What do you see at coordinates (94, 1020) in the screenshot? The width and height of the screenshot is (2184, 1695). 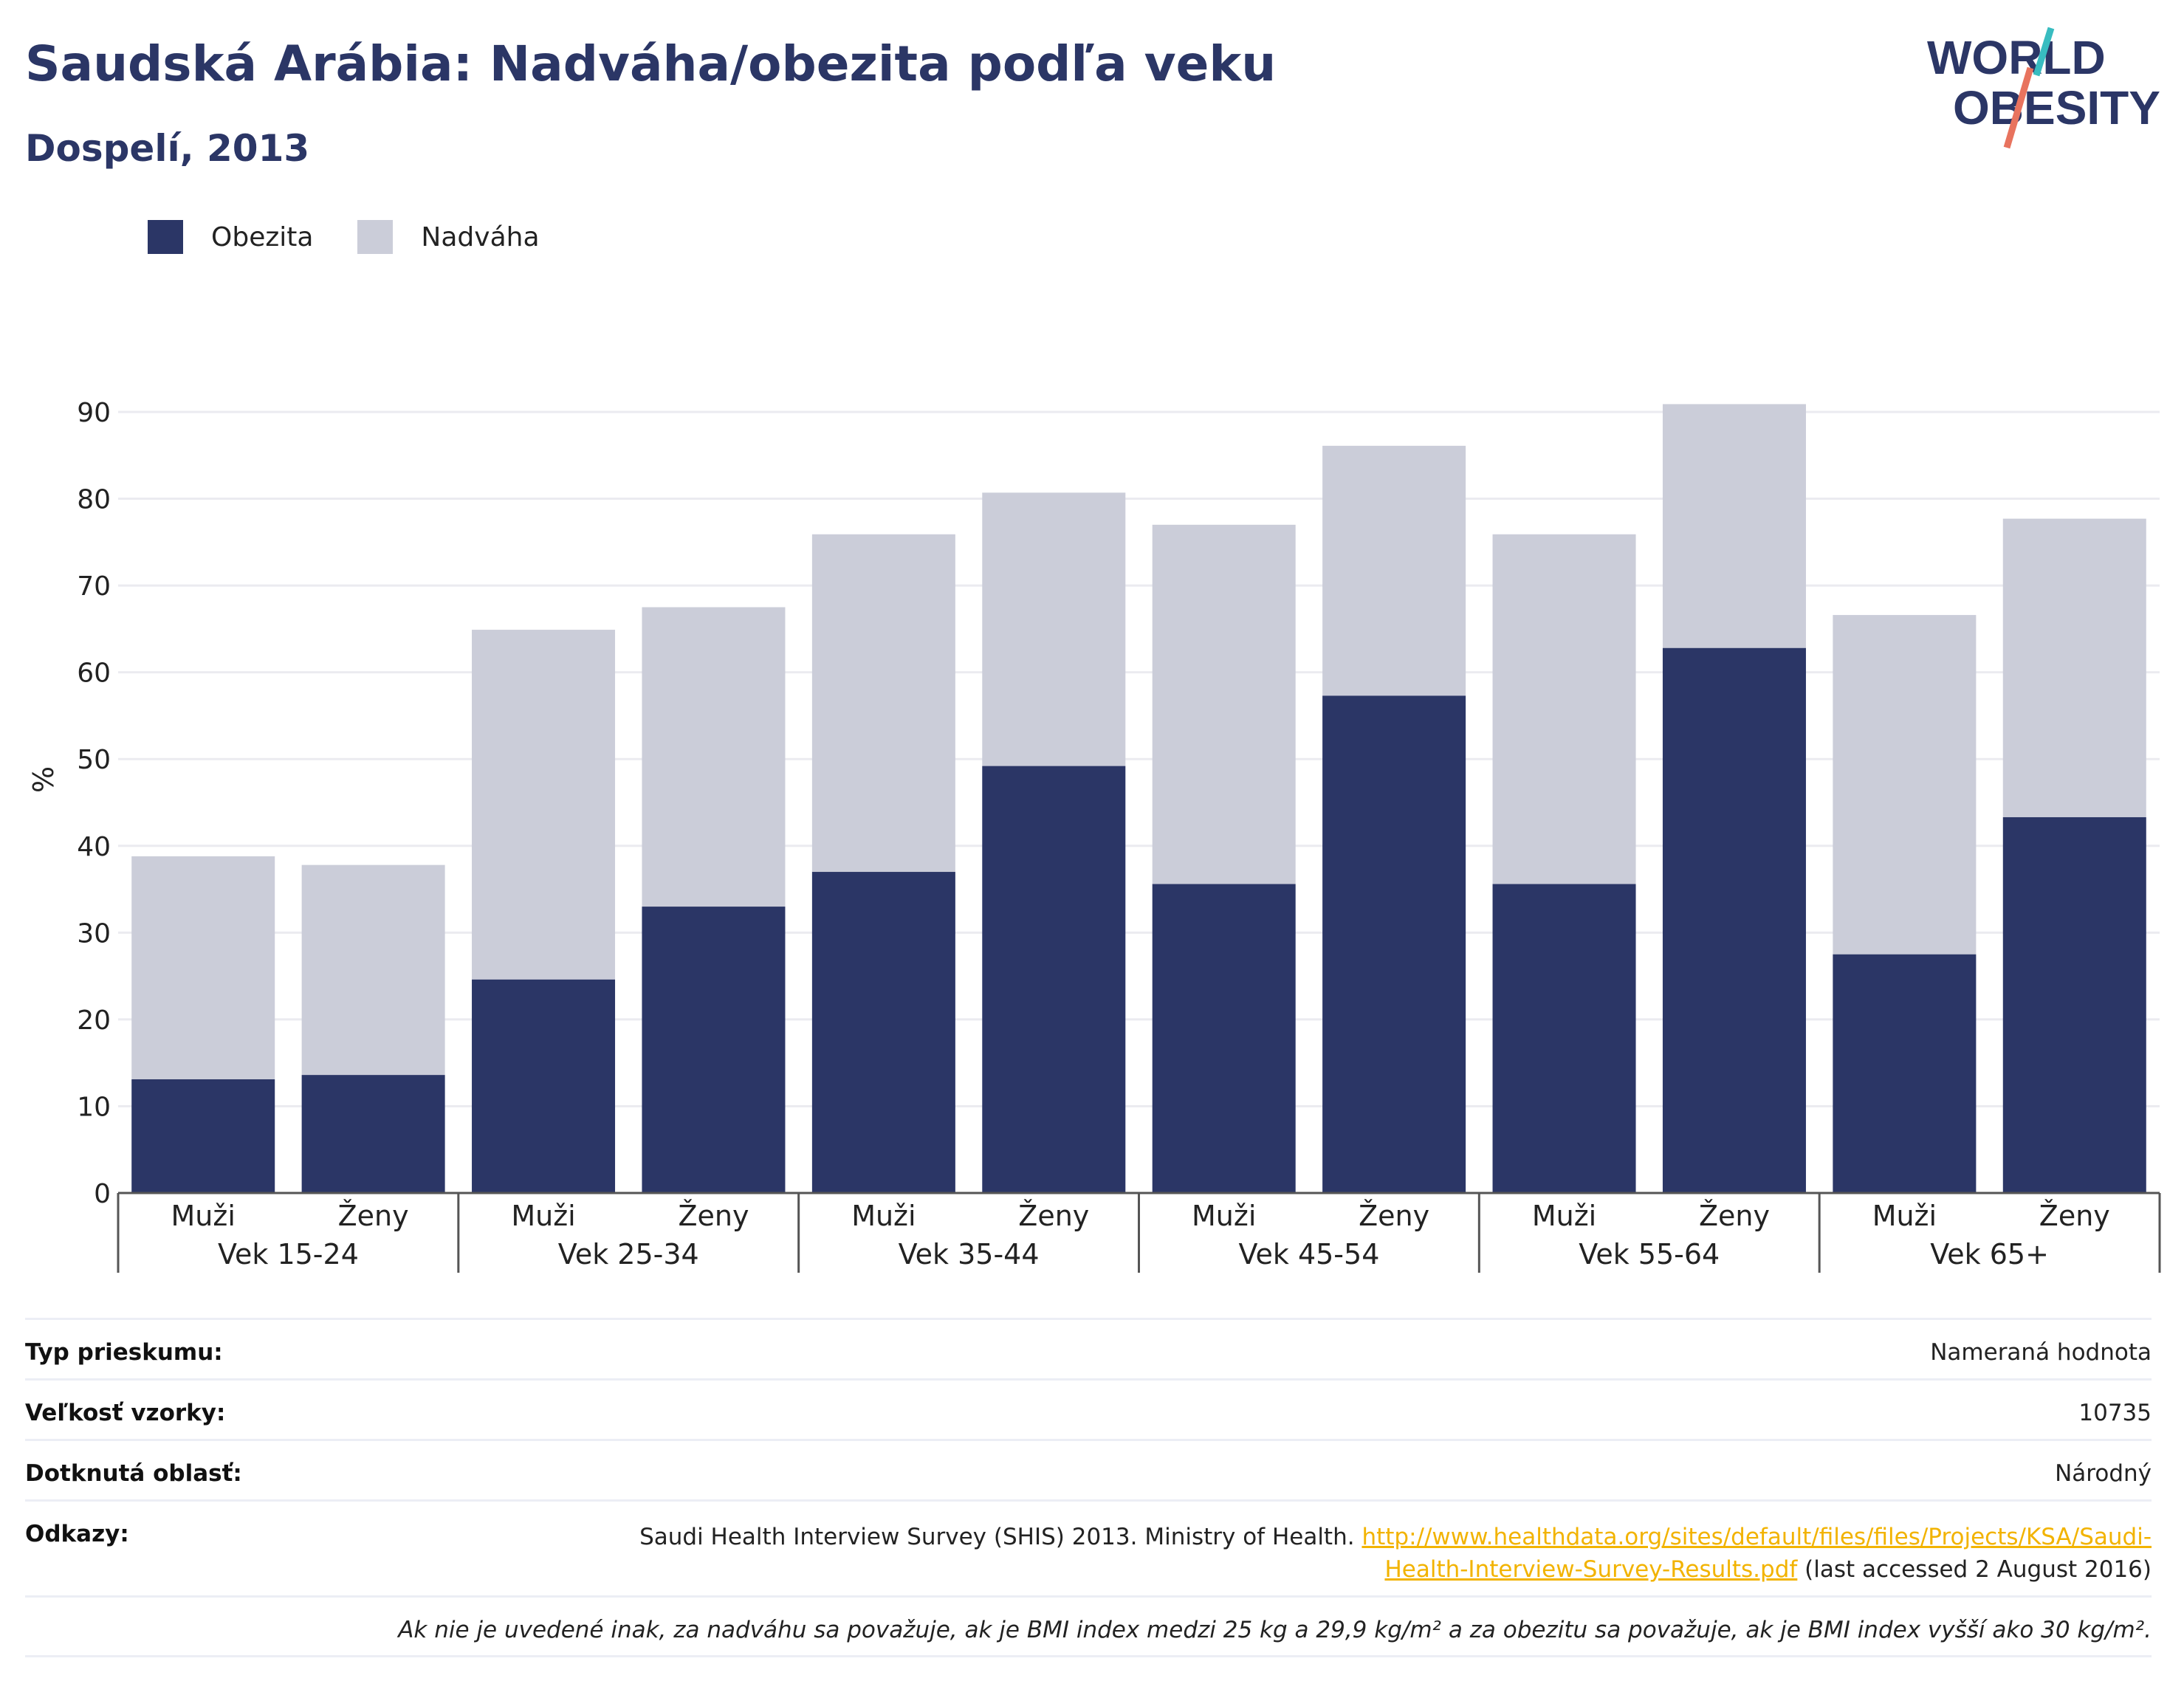 I see `y-tick-label: 20` at bounding box center [94, 1020].